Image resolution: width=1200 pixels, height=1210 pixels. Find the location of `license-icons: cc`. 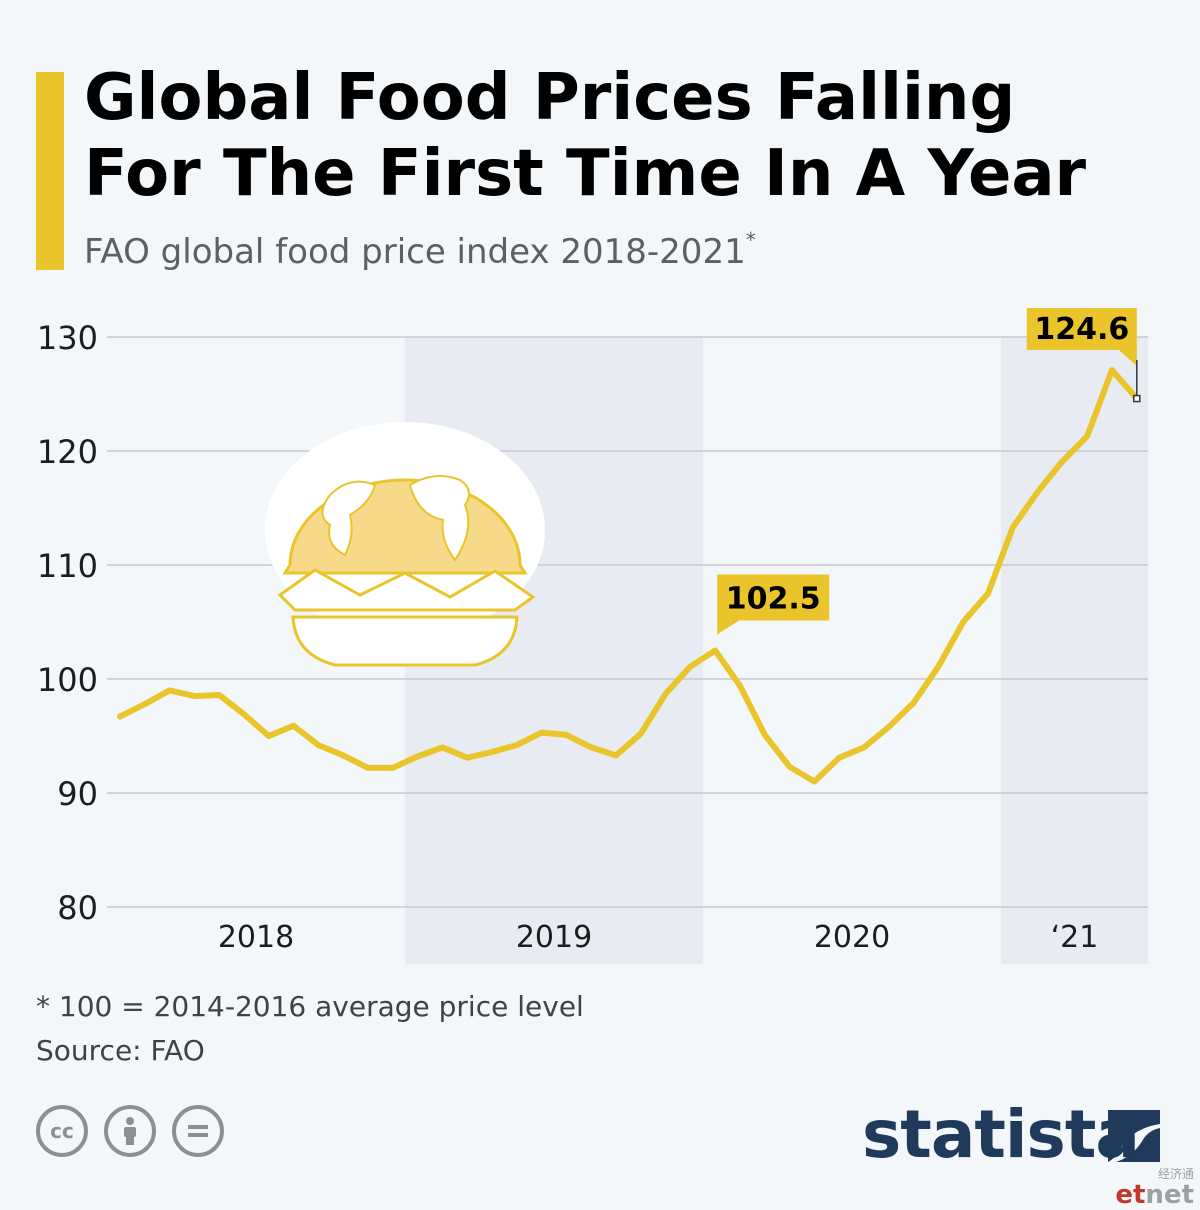

license-icons: cc is located at coordinates (130, 1131).